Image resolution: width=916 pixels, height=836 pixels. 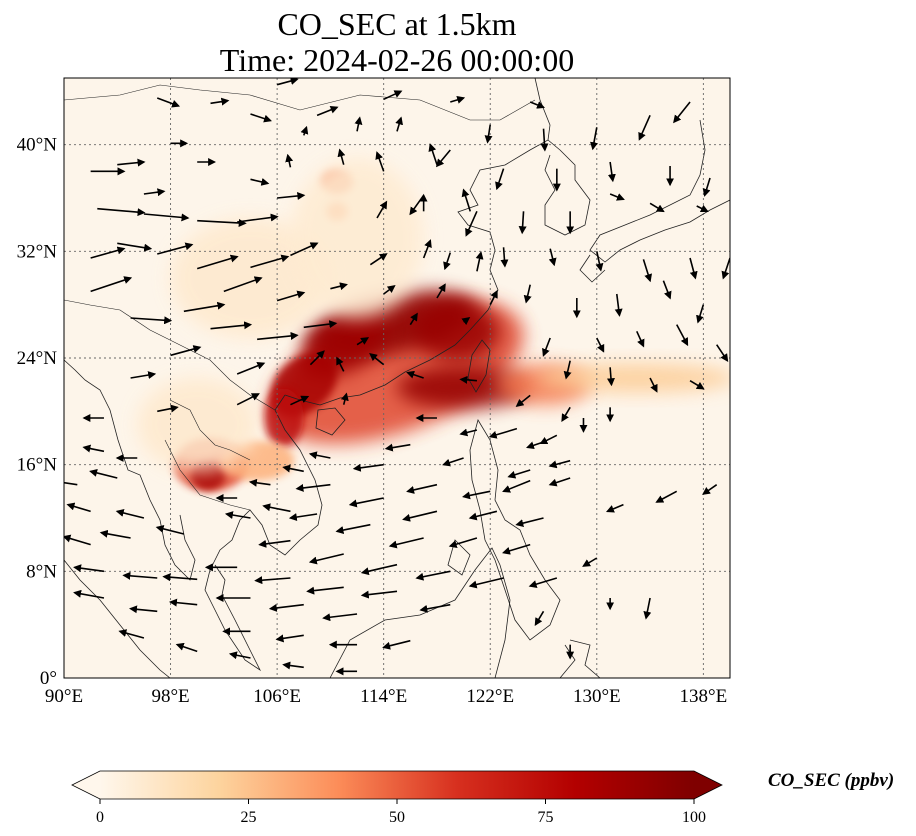 I want to click on longitude-tick-label: 114°E, so click(x=383, y=696).